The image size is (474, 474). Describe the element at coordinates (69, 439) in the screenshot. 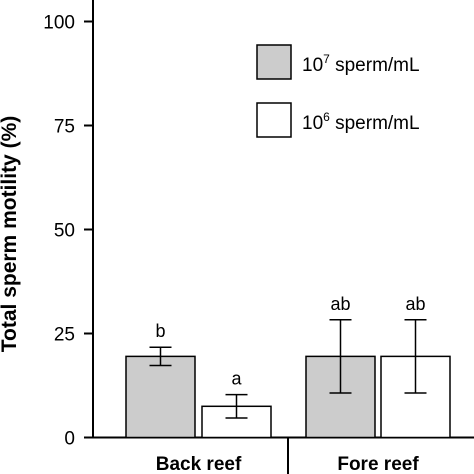

I see `y-tick-label: 0` at that location.